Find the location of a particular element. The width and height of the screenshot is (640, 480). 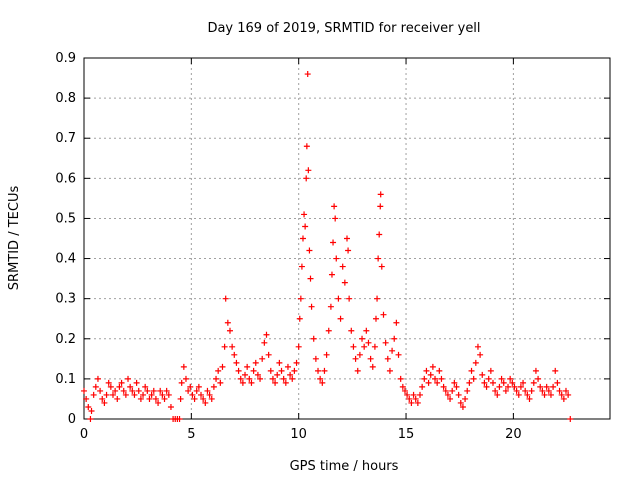

x-axis-label: GPS time / hours is located at coordinates (344, 466).